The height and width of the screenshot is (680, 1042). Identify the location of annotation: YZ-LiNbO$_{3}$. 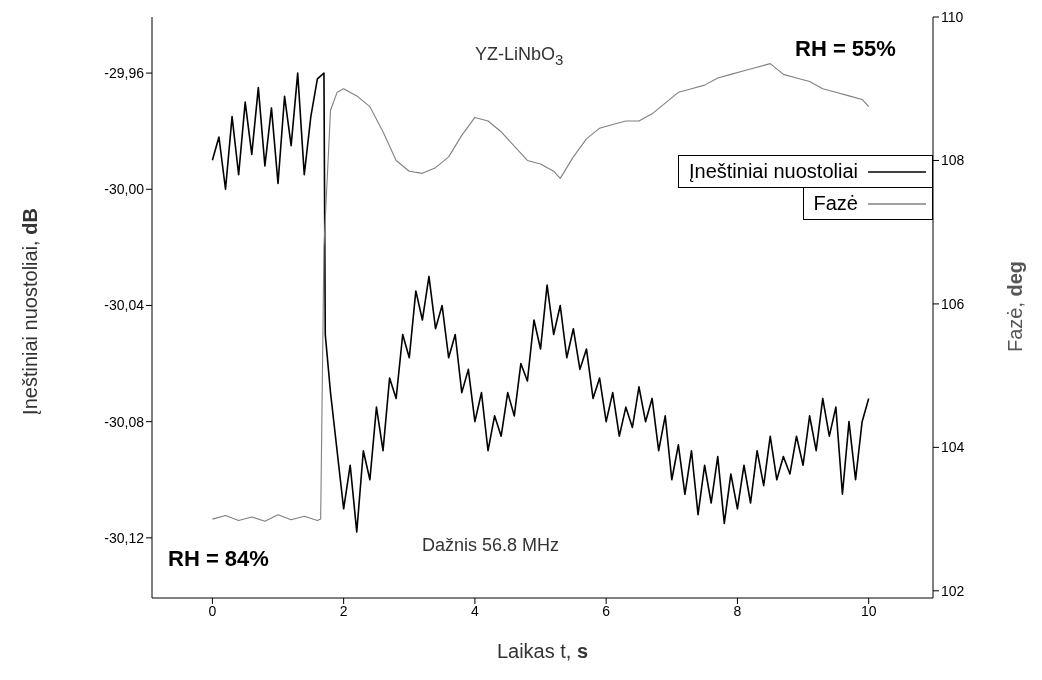
(519, 56).